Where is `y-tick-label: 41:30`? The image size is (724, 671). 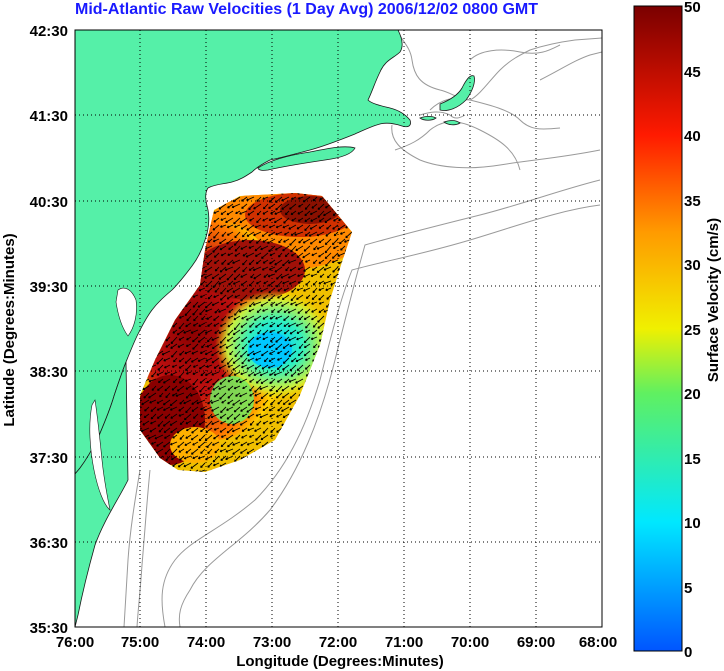
y-tick-label: 41:30 is located at coordinates (49, 116).